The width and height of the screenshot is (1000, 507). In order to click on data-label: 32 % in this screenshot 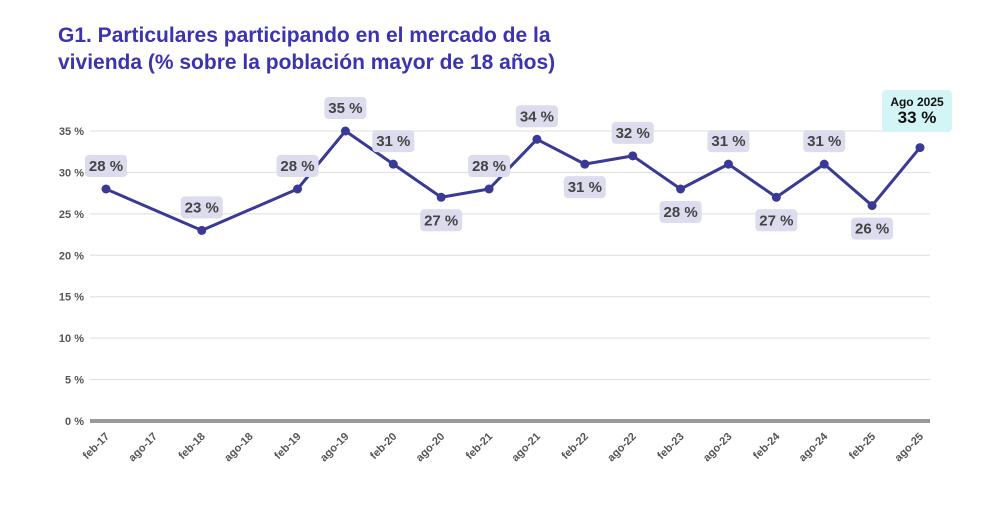, I will do `click(633, 133)`.